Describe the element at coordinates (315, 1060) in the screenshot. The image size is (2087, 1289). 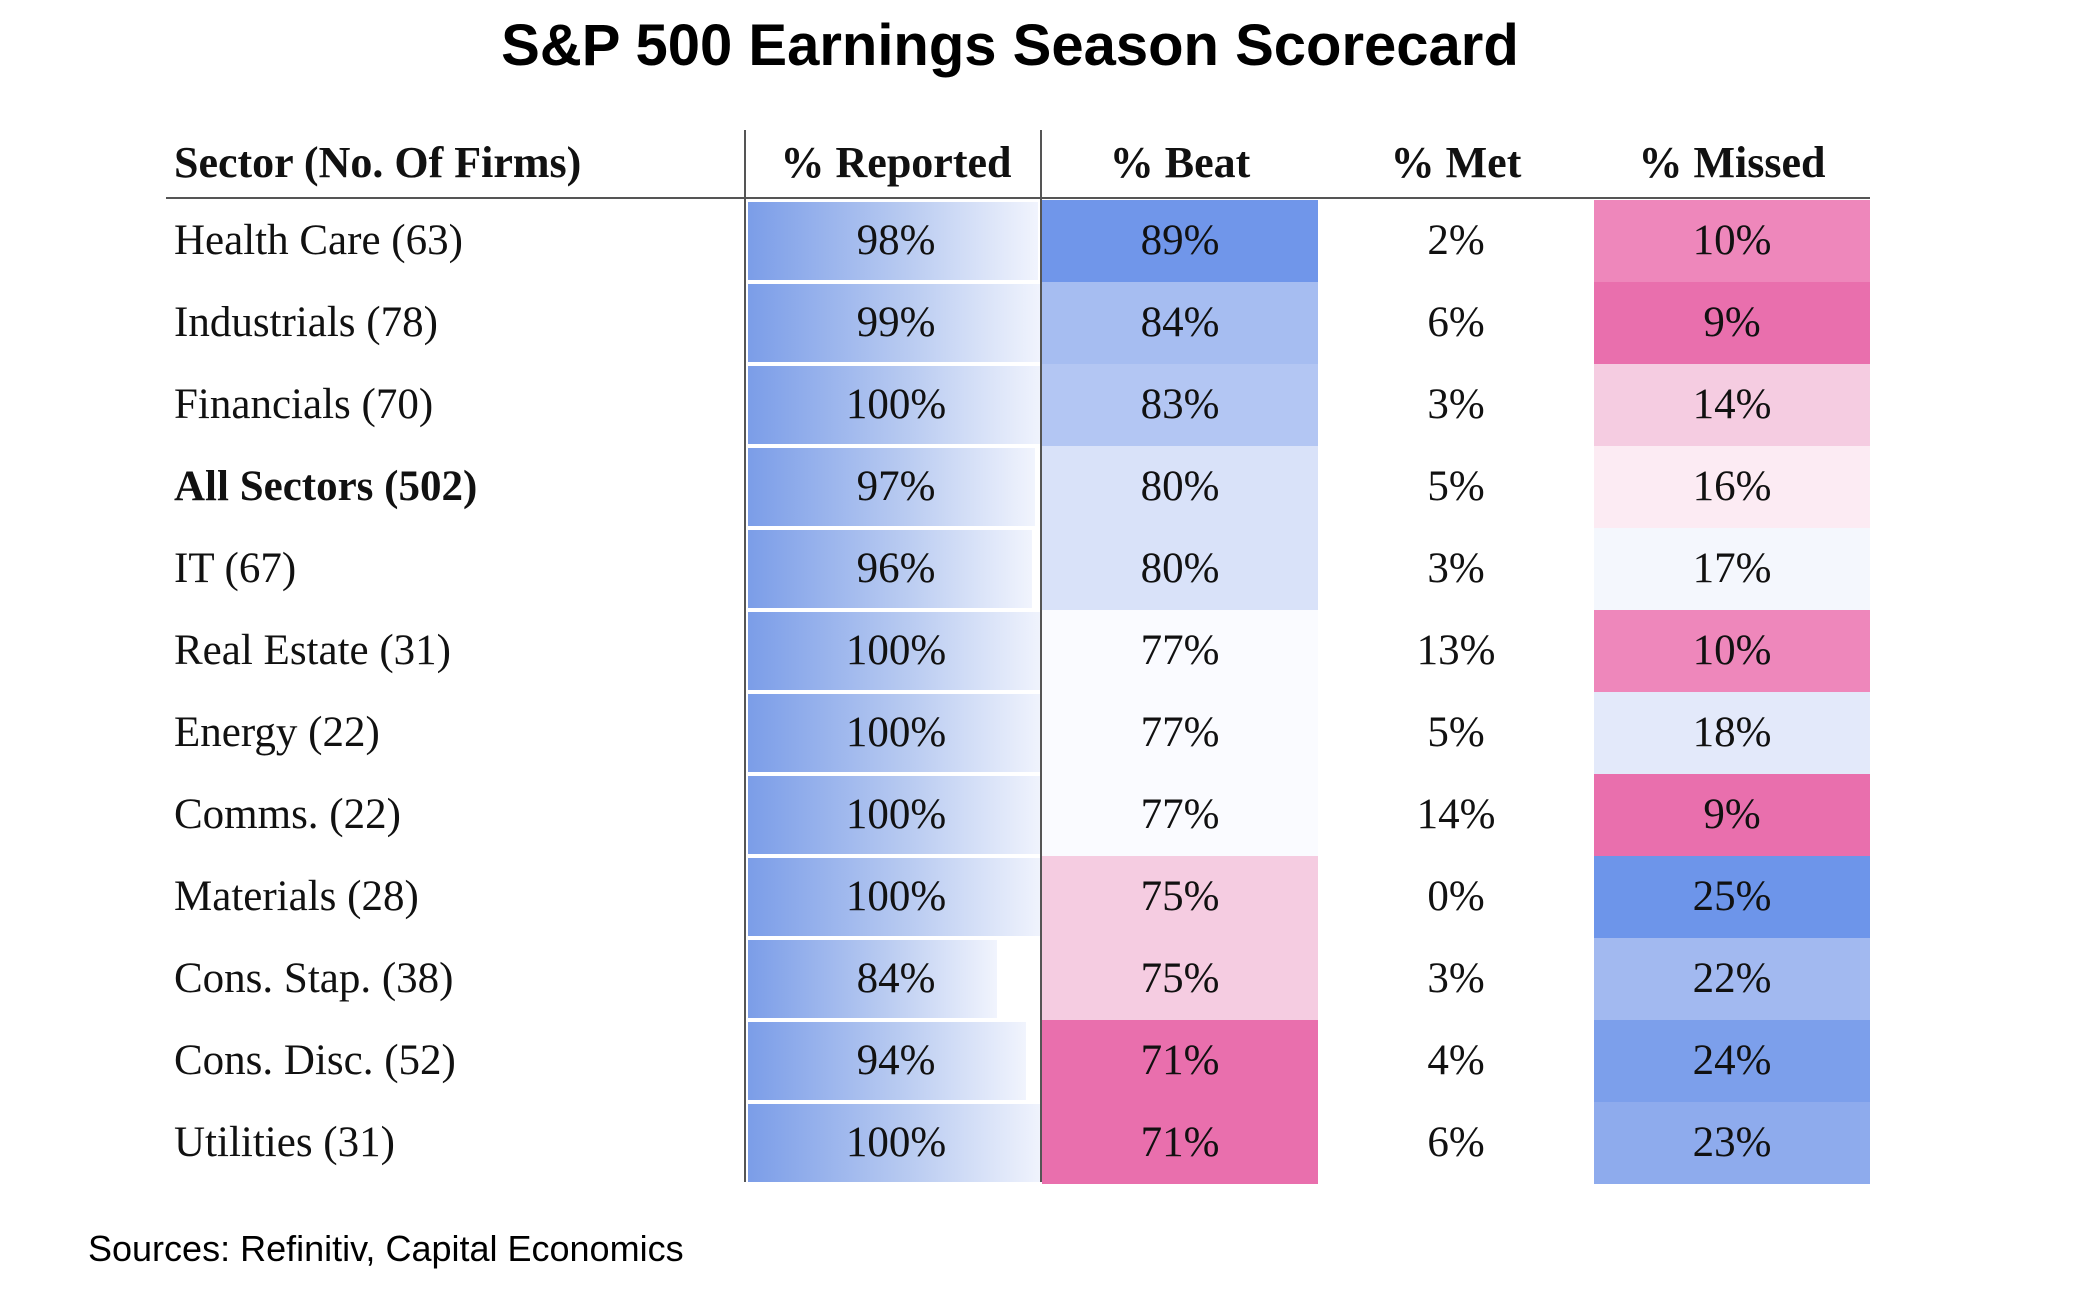
I see `sector-label: Cons. Disc. (52)` at that location.